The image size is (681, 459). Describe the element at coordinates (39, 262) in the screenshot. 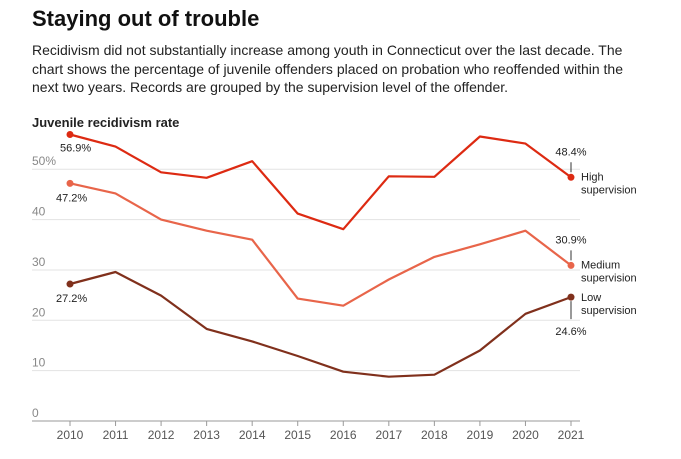

I see `y-tick-label: 30` at that location.